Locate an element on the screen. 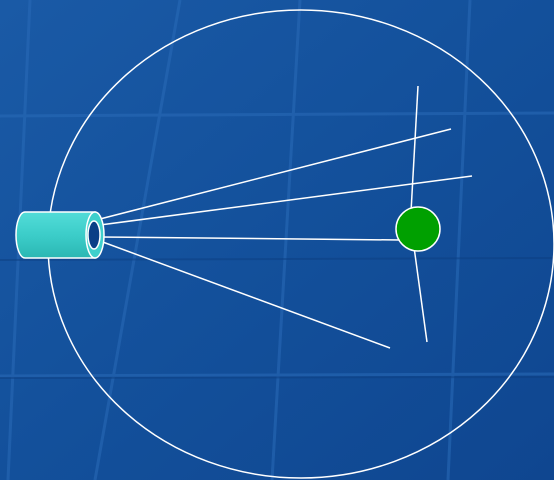 The height and width of the screenshot is (480, 554). secondary-tracks is located at coordinates (419, 214).